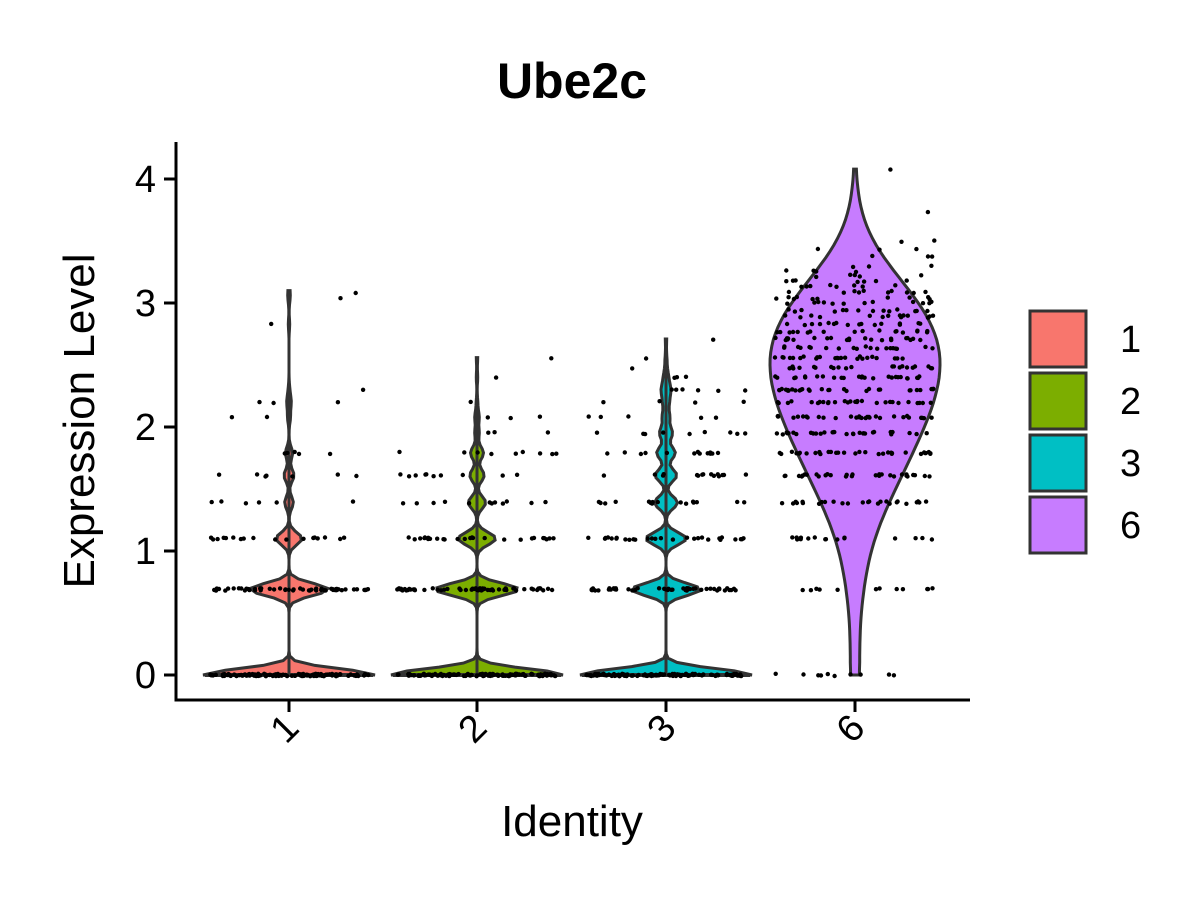 This screenshot has width=1200, height=900. What do you see at coordinates (155, 428) in the screenshot?
I see `y-ticks: 0 1 2 3 4` at bounding box center [155, 428].